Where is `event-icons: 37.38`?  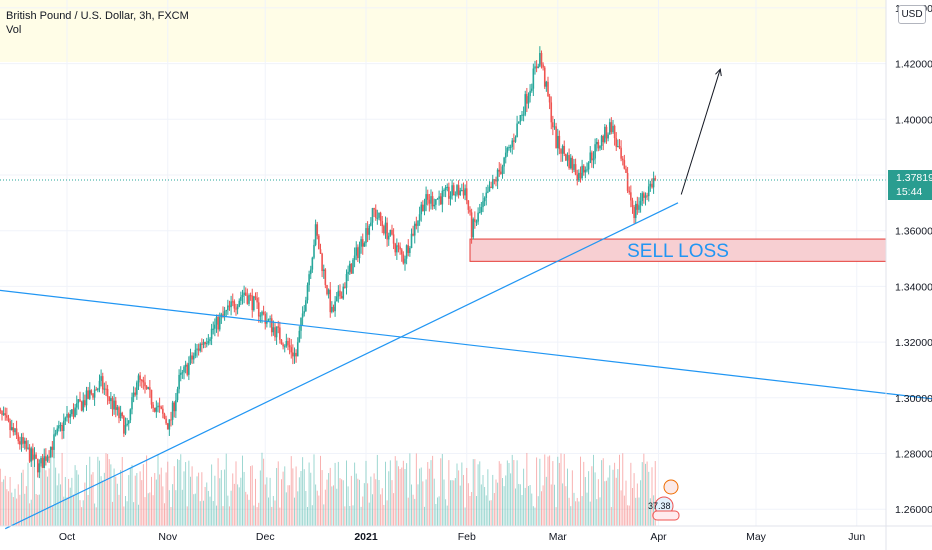 event-icons: 37.38 is located at coordinates (664, 500).